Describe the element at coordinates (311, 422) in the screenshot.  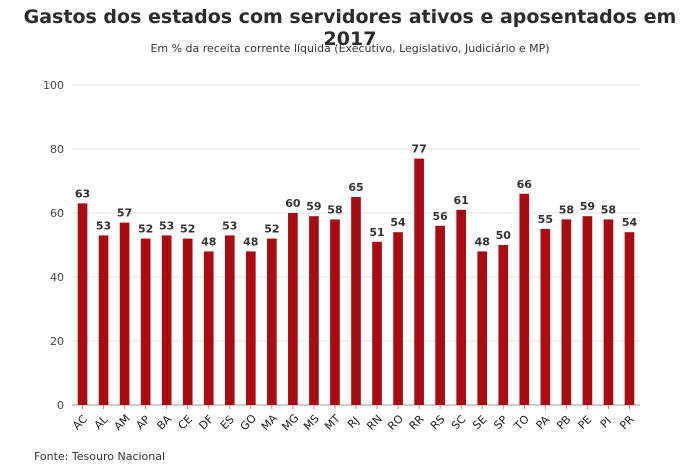
I see `x-tick-label: MS` at that location.